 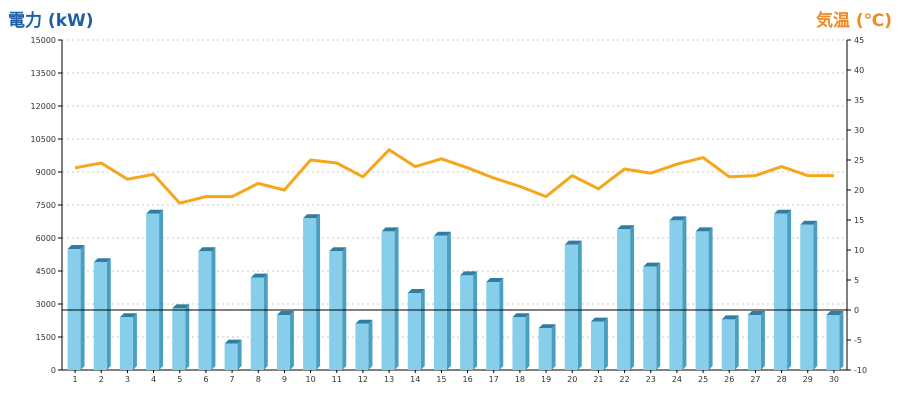 I want to click on temperature-line, so click(x=454, y=176).